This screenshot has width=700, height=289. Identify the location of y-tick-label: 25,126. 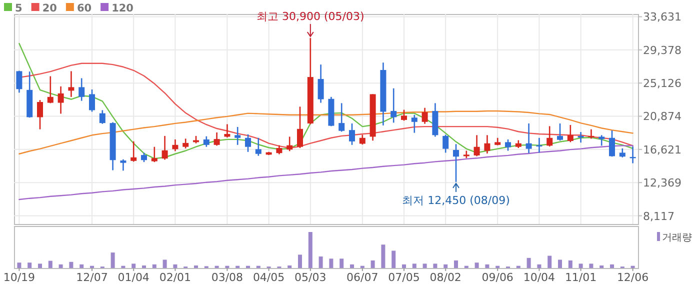
(662, 83).